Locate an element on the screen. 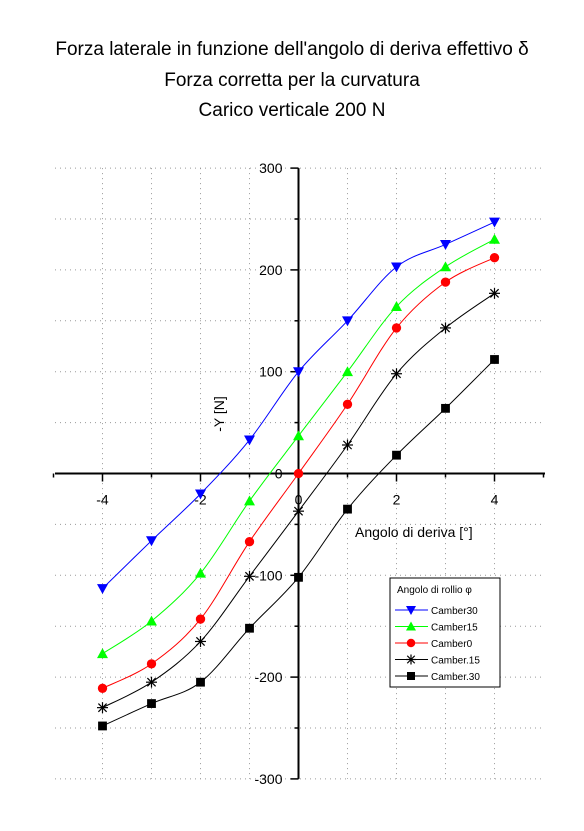 This screenshot has width=584, height=831. x-tick-label: 4 is located at coordinates (495, 500).